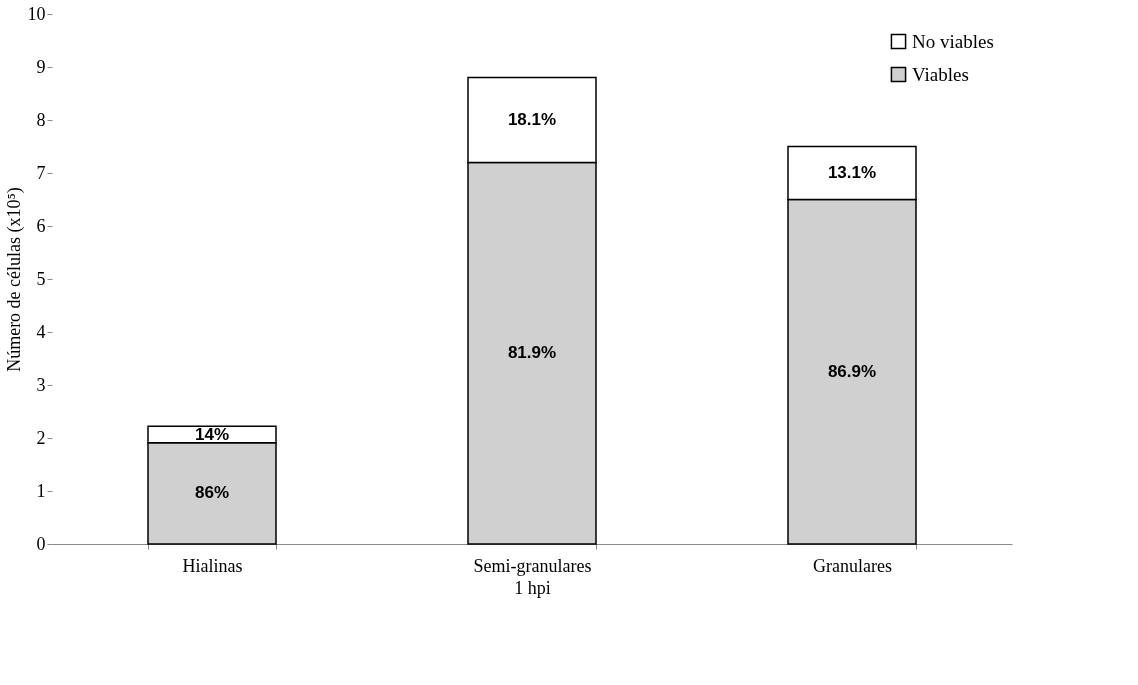  What do you see at coordinates (532, 353) in the screenshot?
I see `annotation: 81.9%` at bounding box center [532, 353].